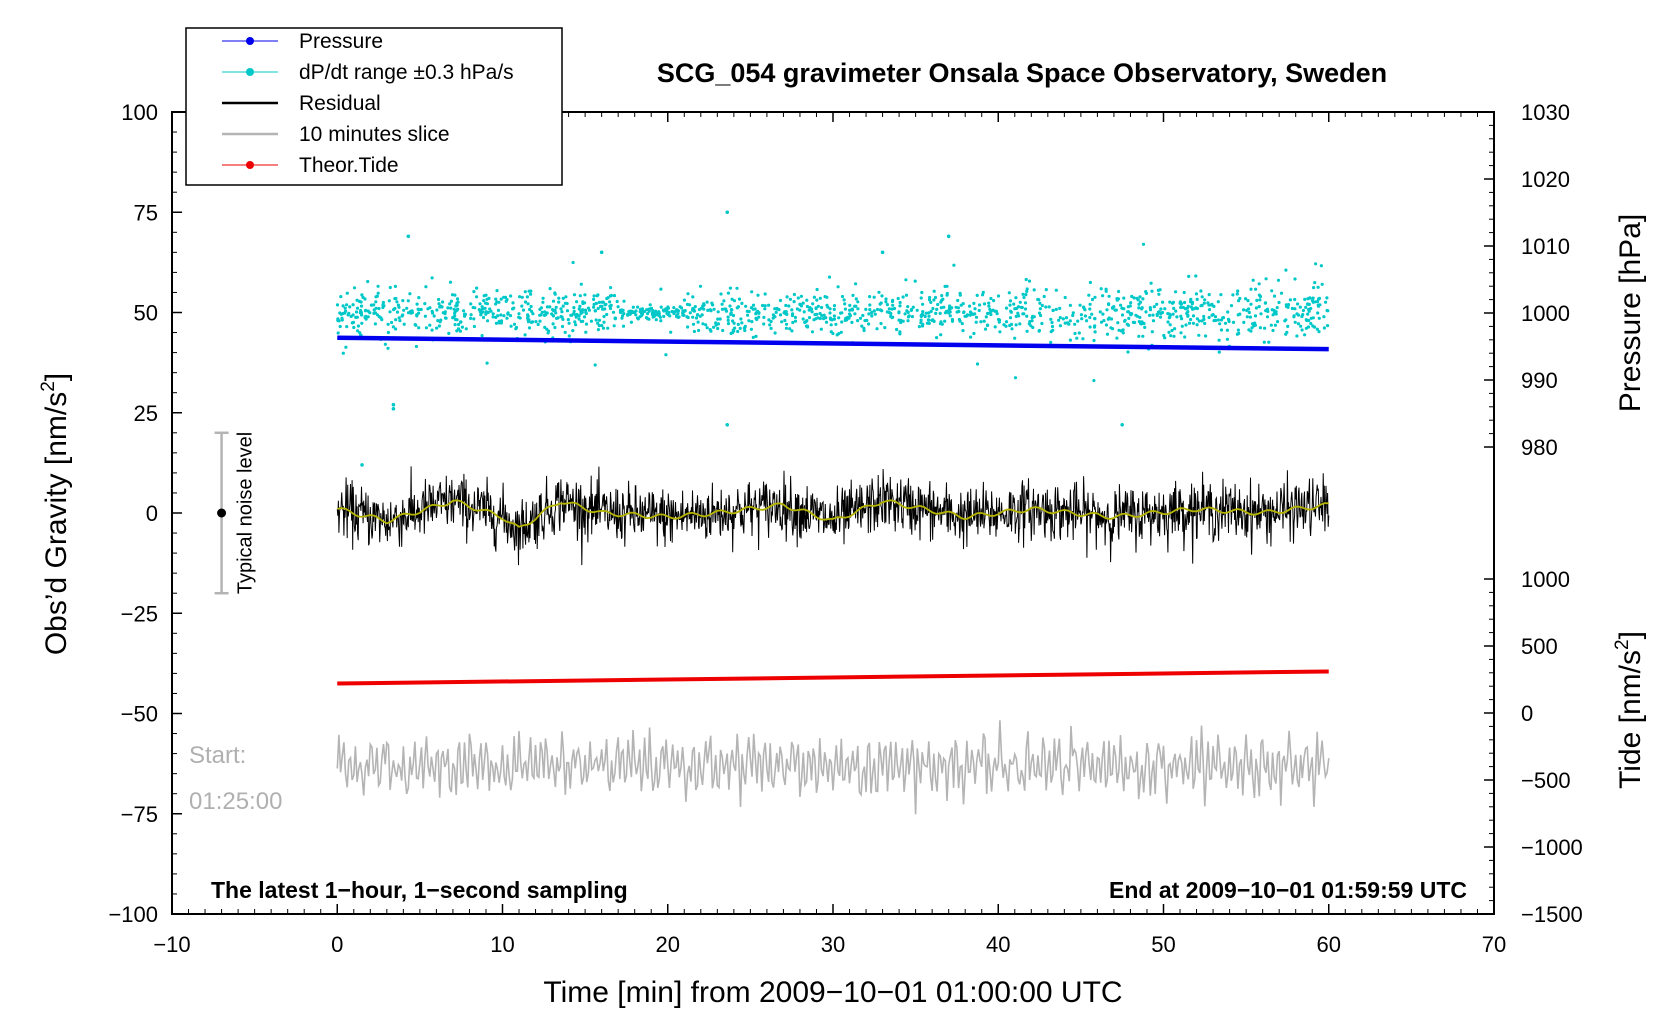  What do you see at coordinates (139, 714) in the screenshot?
I see `y-left-tick-label: −50` at bounding box center [139, 714].